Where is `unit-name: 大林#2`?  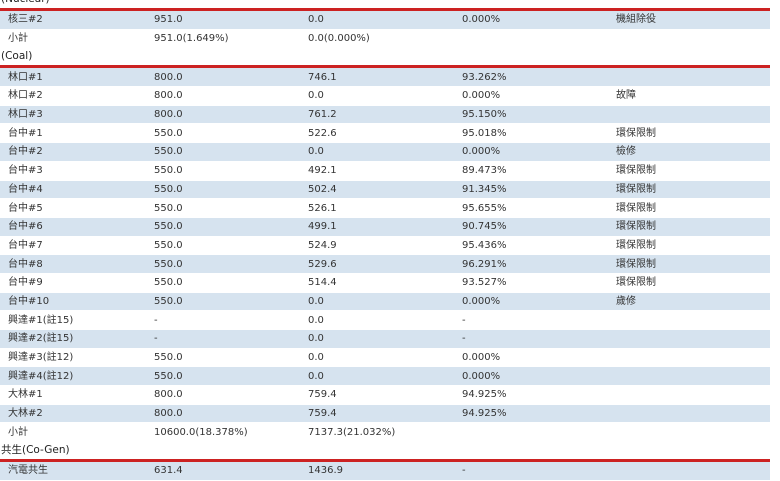
unit-name: 大林#2 is located at coordinates (77, 414).